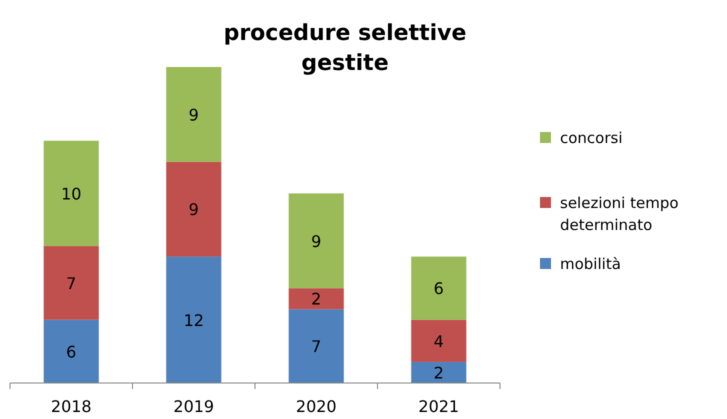 The image size is (727, 419). What do you see at coordinates (345, 48) in the screenshot?
I see `chart-title: procedure selettive gestite` at bounding box center [345, 48].